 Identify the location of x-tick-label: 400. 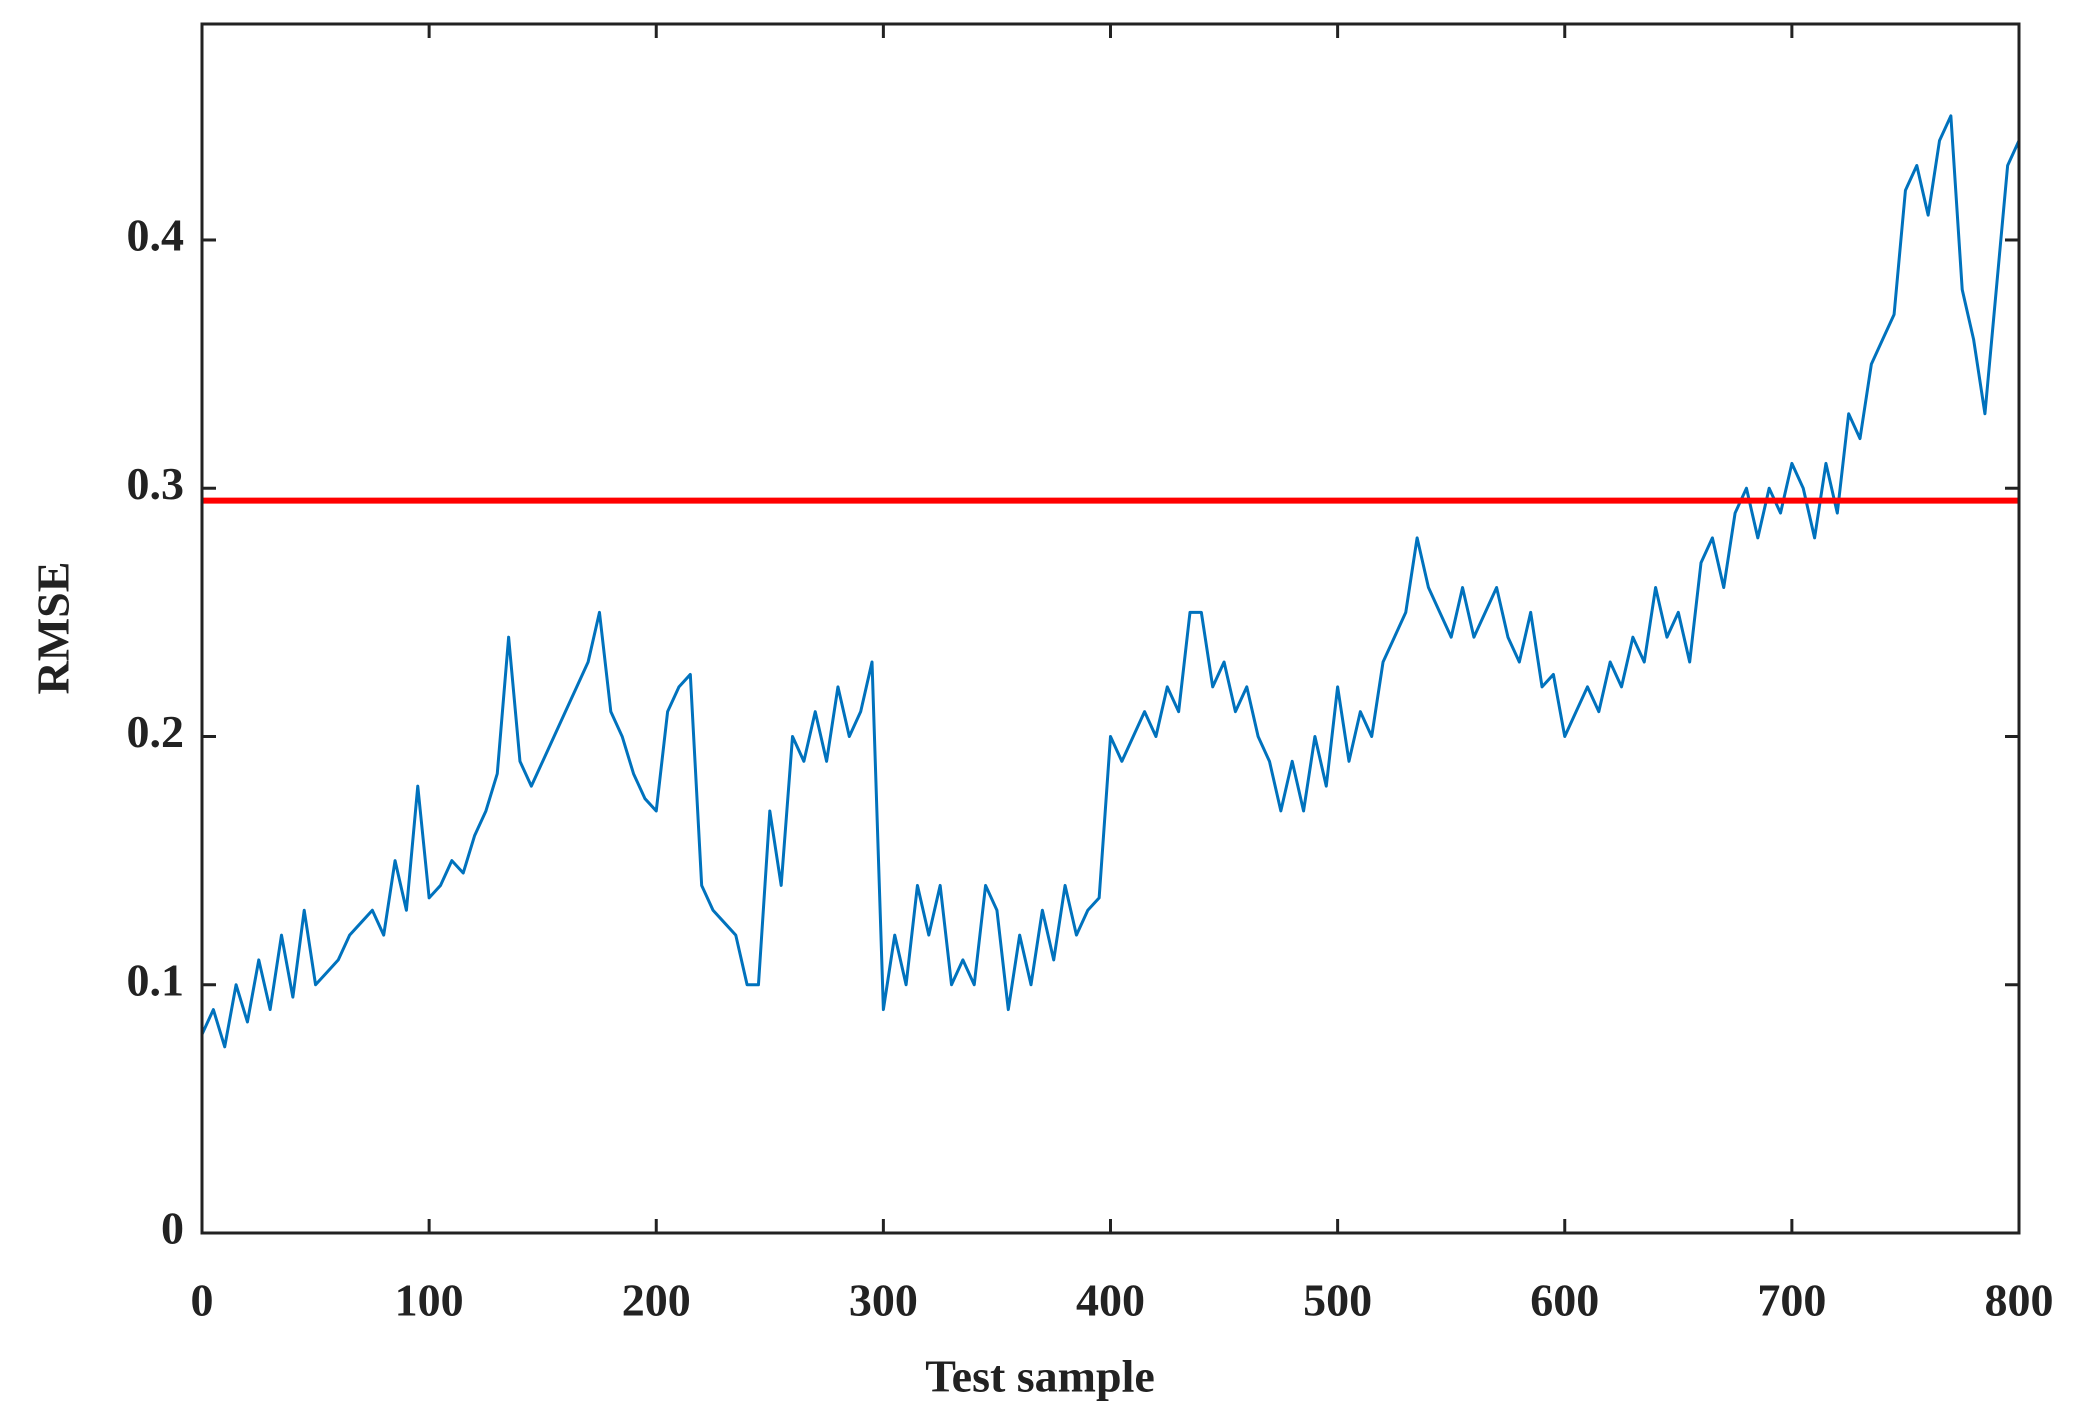
(1110, 1300).